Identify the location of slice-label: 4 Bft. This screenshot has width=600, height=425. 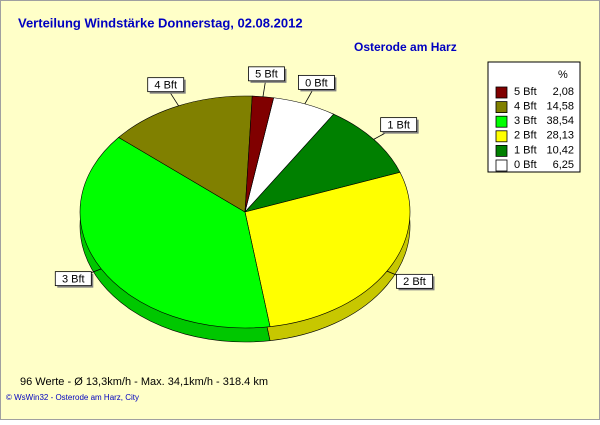
(165, 86).